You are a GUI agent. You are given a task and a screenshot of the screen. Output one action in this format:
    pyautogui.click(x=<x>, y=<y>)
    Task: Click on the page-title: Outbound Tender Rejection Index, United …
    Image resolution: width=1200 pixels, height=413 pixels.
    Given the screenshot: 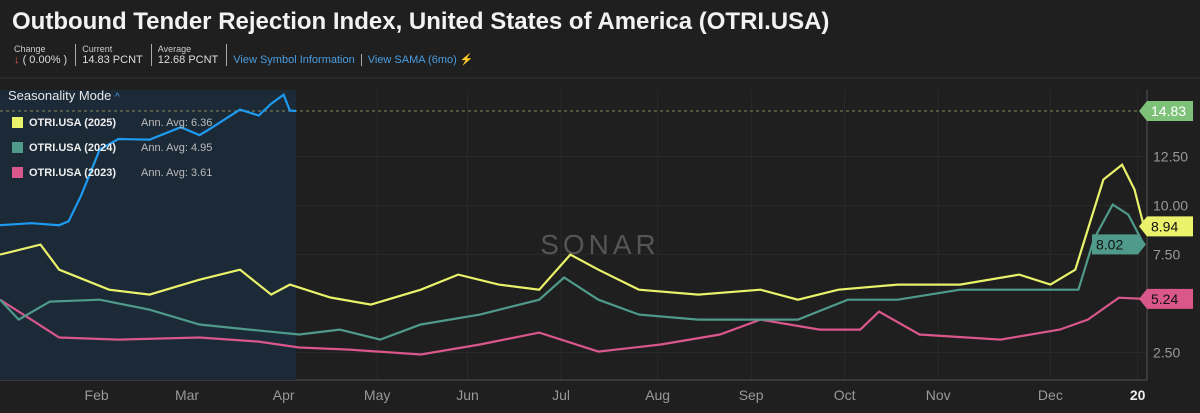 What is the action you would take?
    pyautogui.click(x=421, y=21)
    